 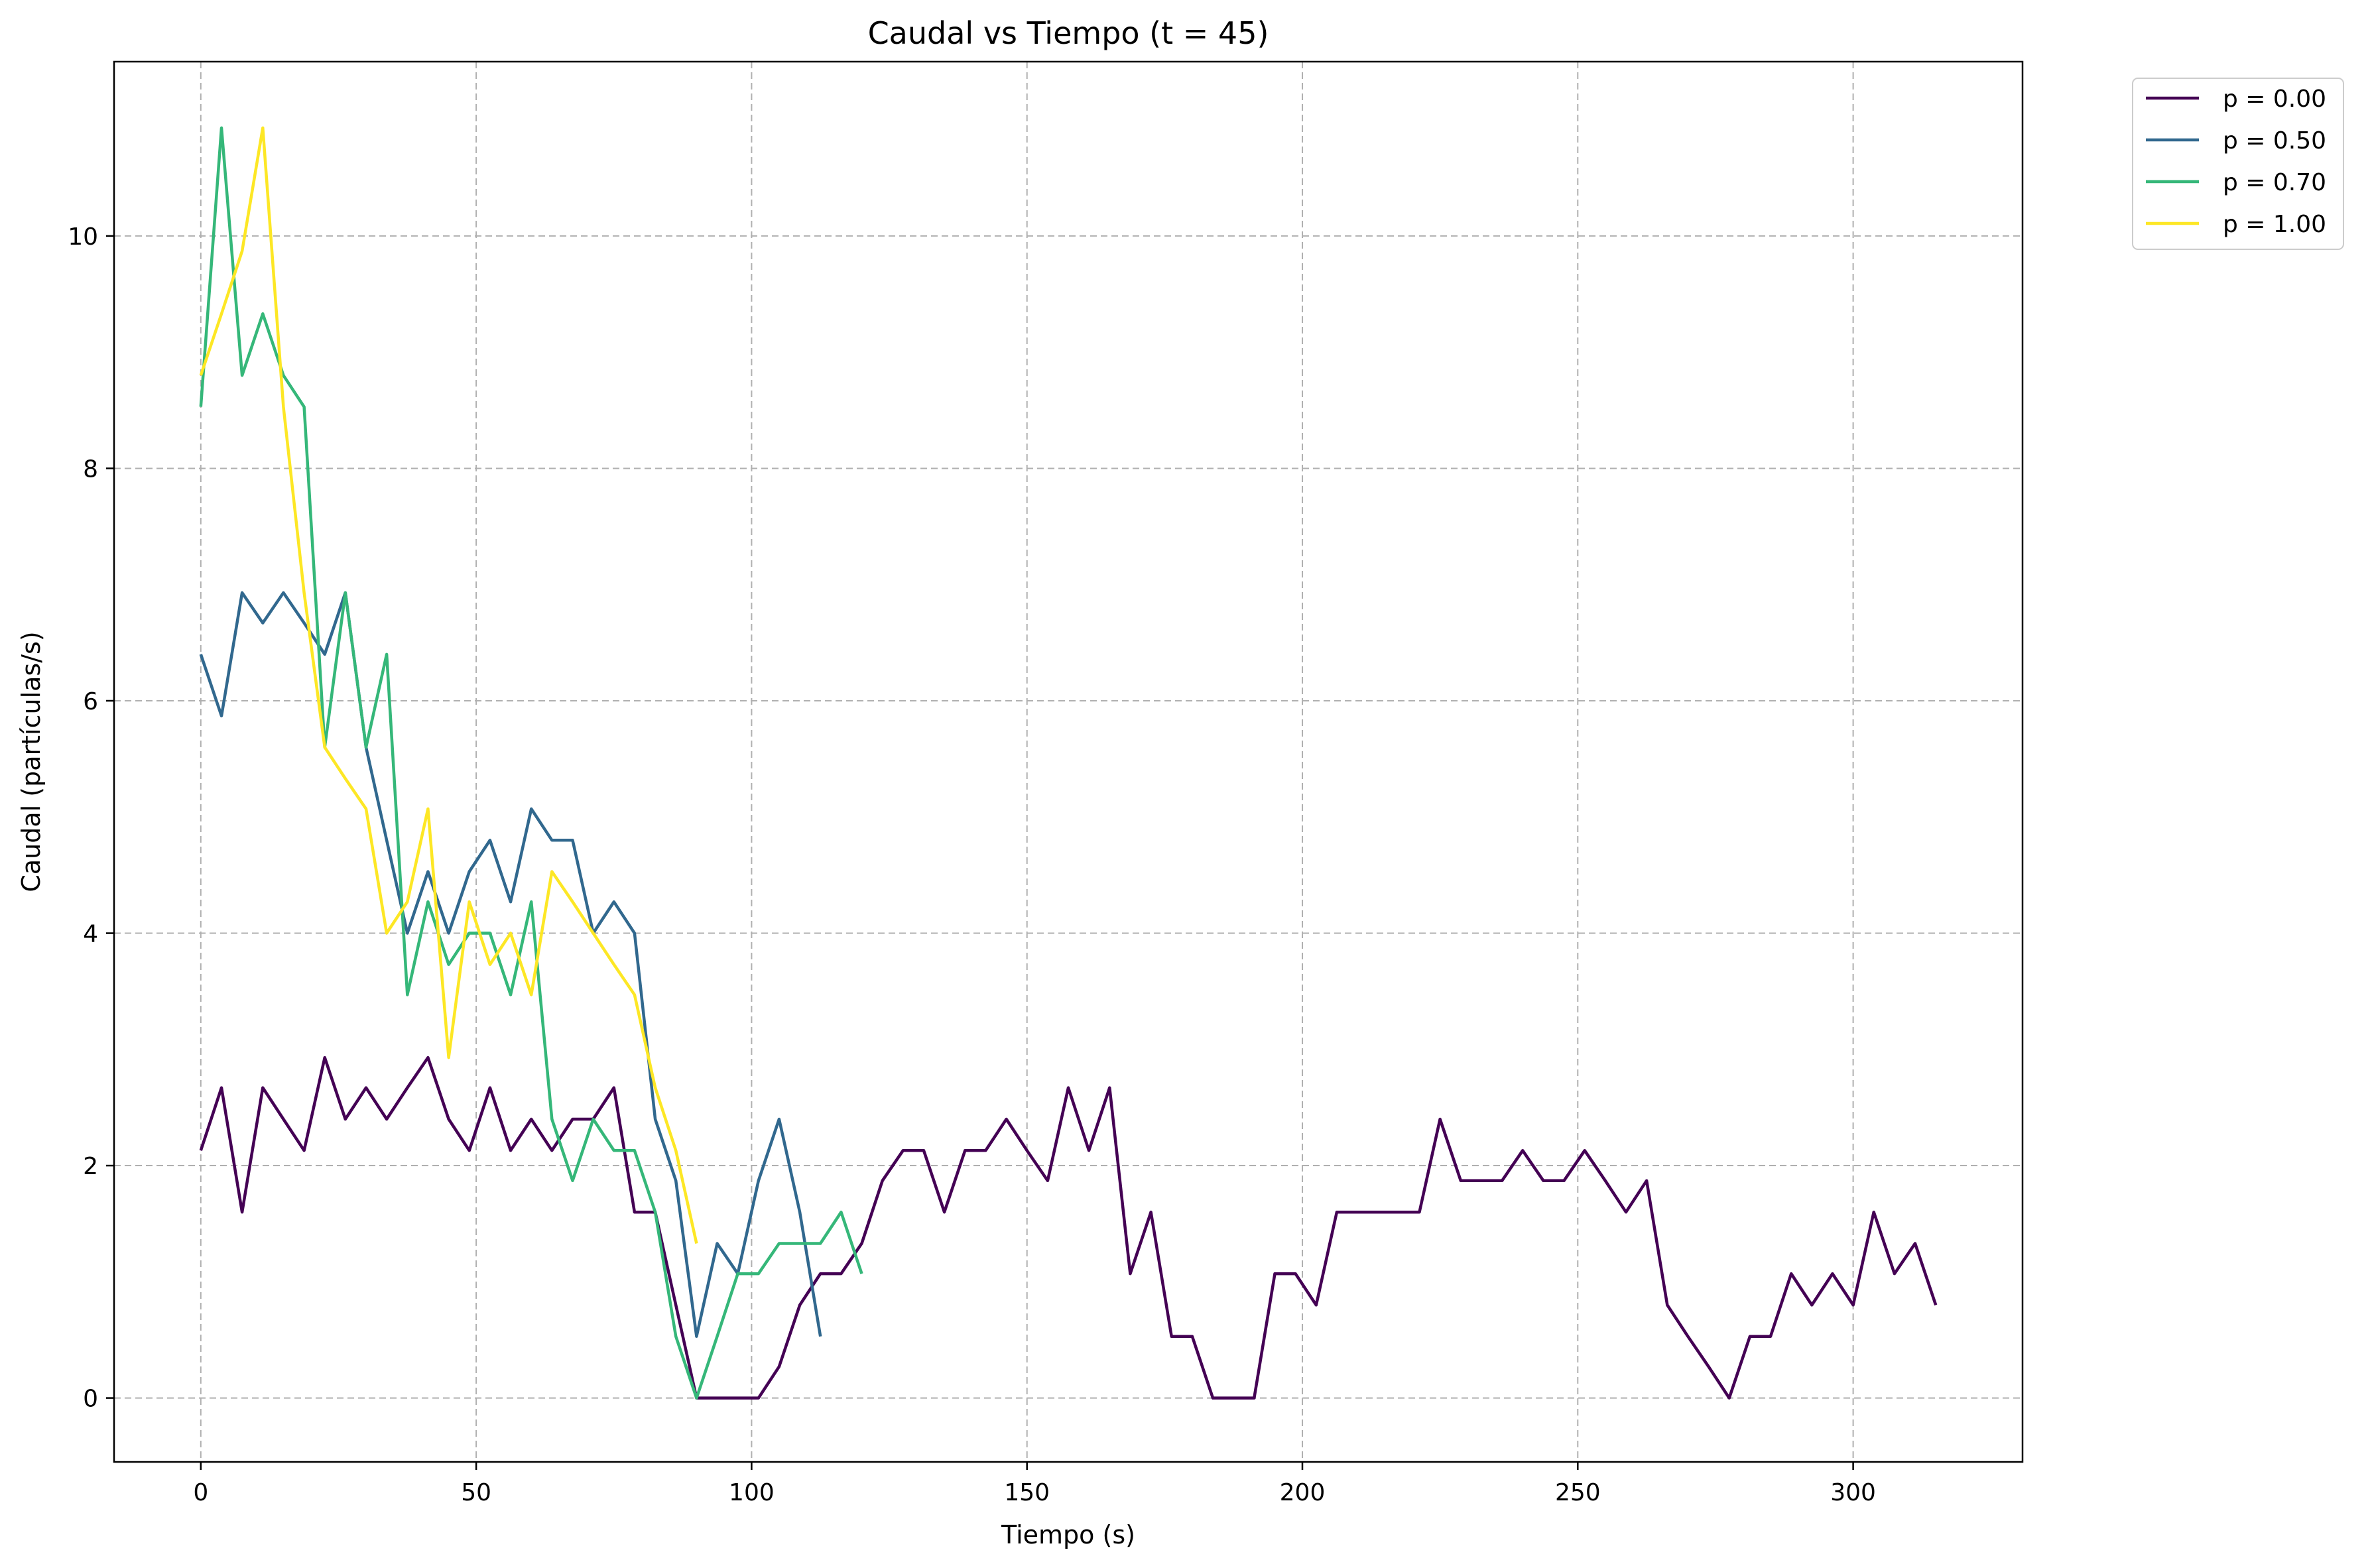 What do you see at coordinates (1853, 1492) in the screenshot?
I see `x-tick-label-6: 300` at bounding box center [1853, 1492].